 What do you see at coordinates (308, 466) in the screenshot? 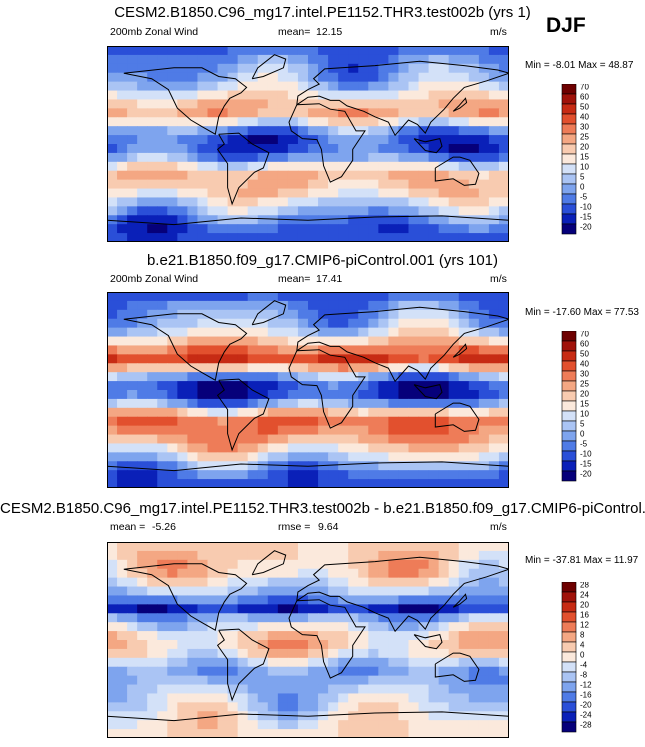
I see `coastline-antarctica` at bounding box center [308, 466].